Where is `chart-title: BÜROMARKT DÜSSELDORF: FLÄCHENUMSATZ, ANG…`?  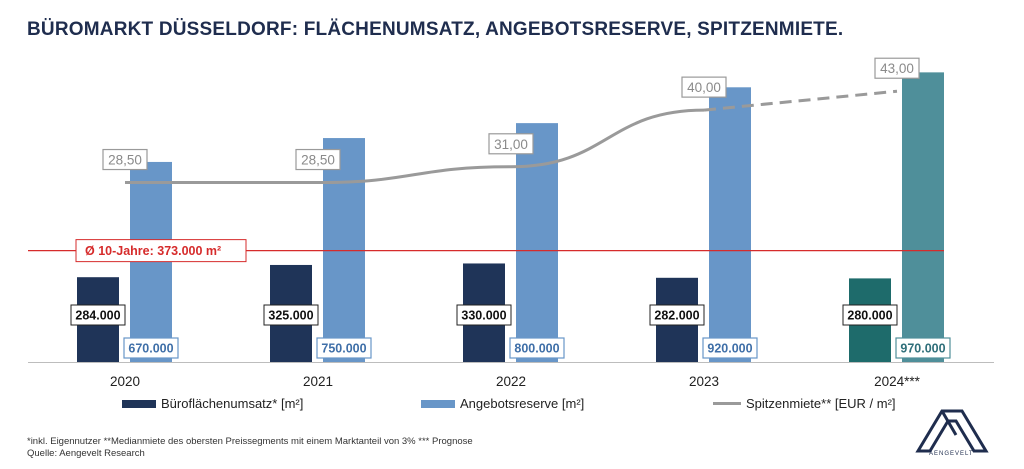 chart-title: BÜROMARKT DÜSSELDORF: FLÄCHENUMSATZ, ANG… is located at coordinates (435, 29).